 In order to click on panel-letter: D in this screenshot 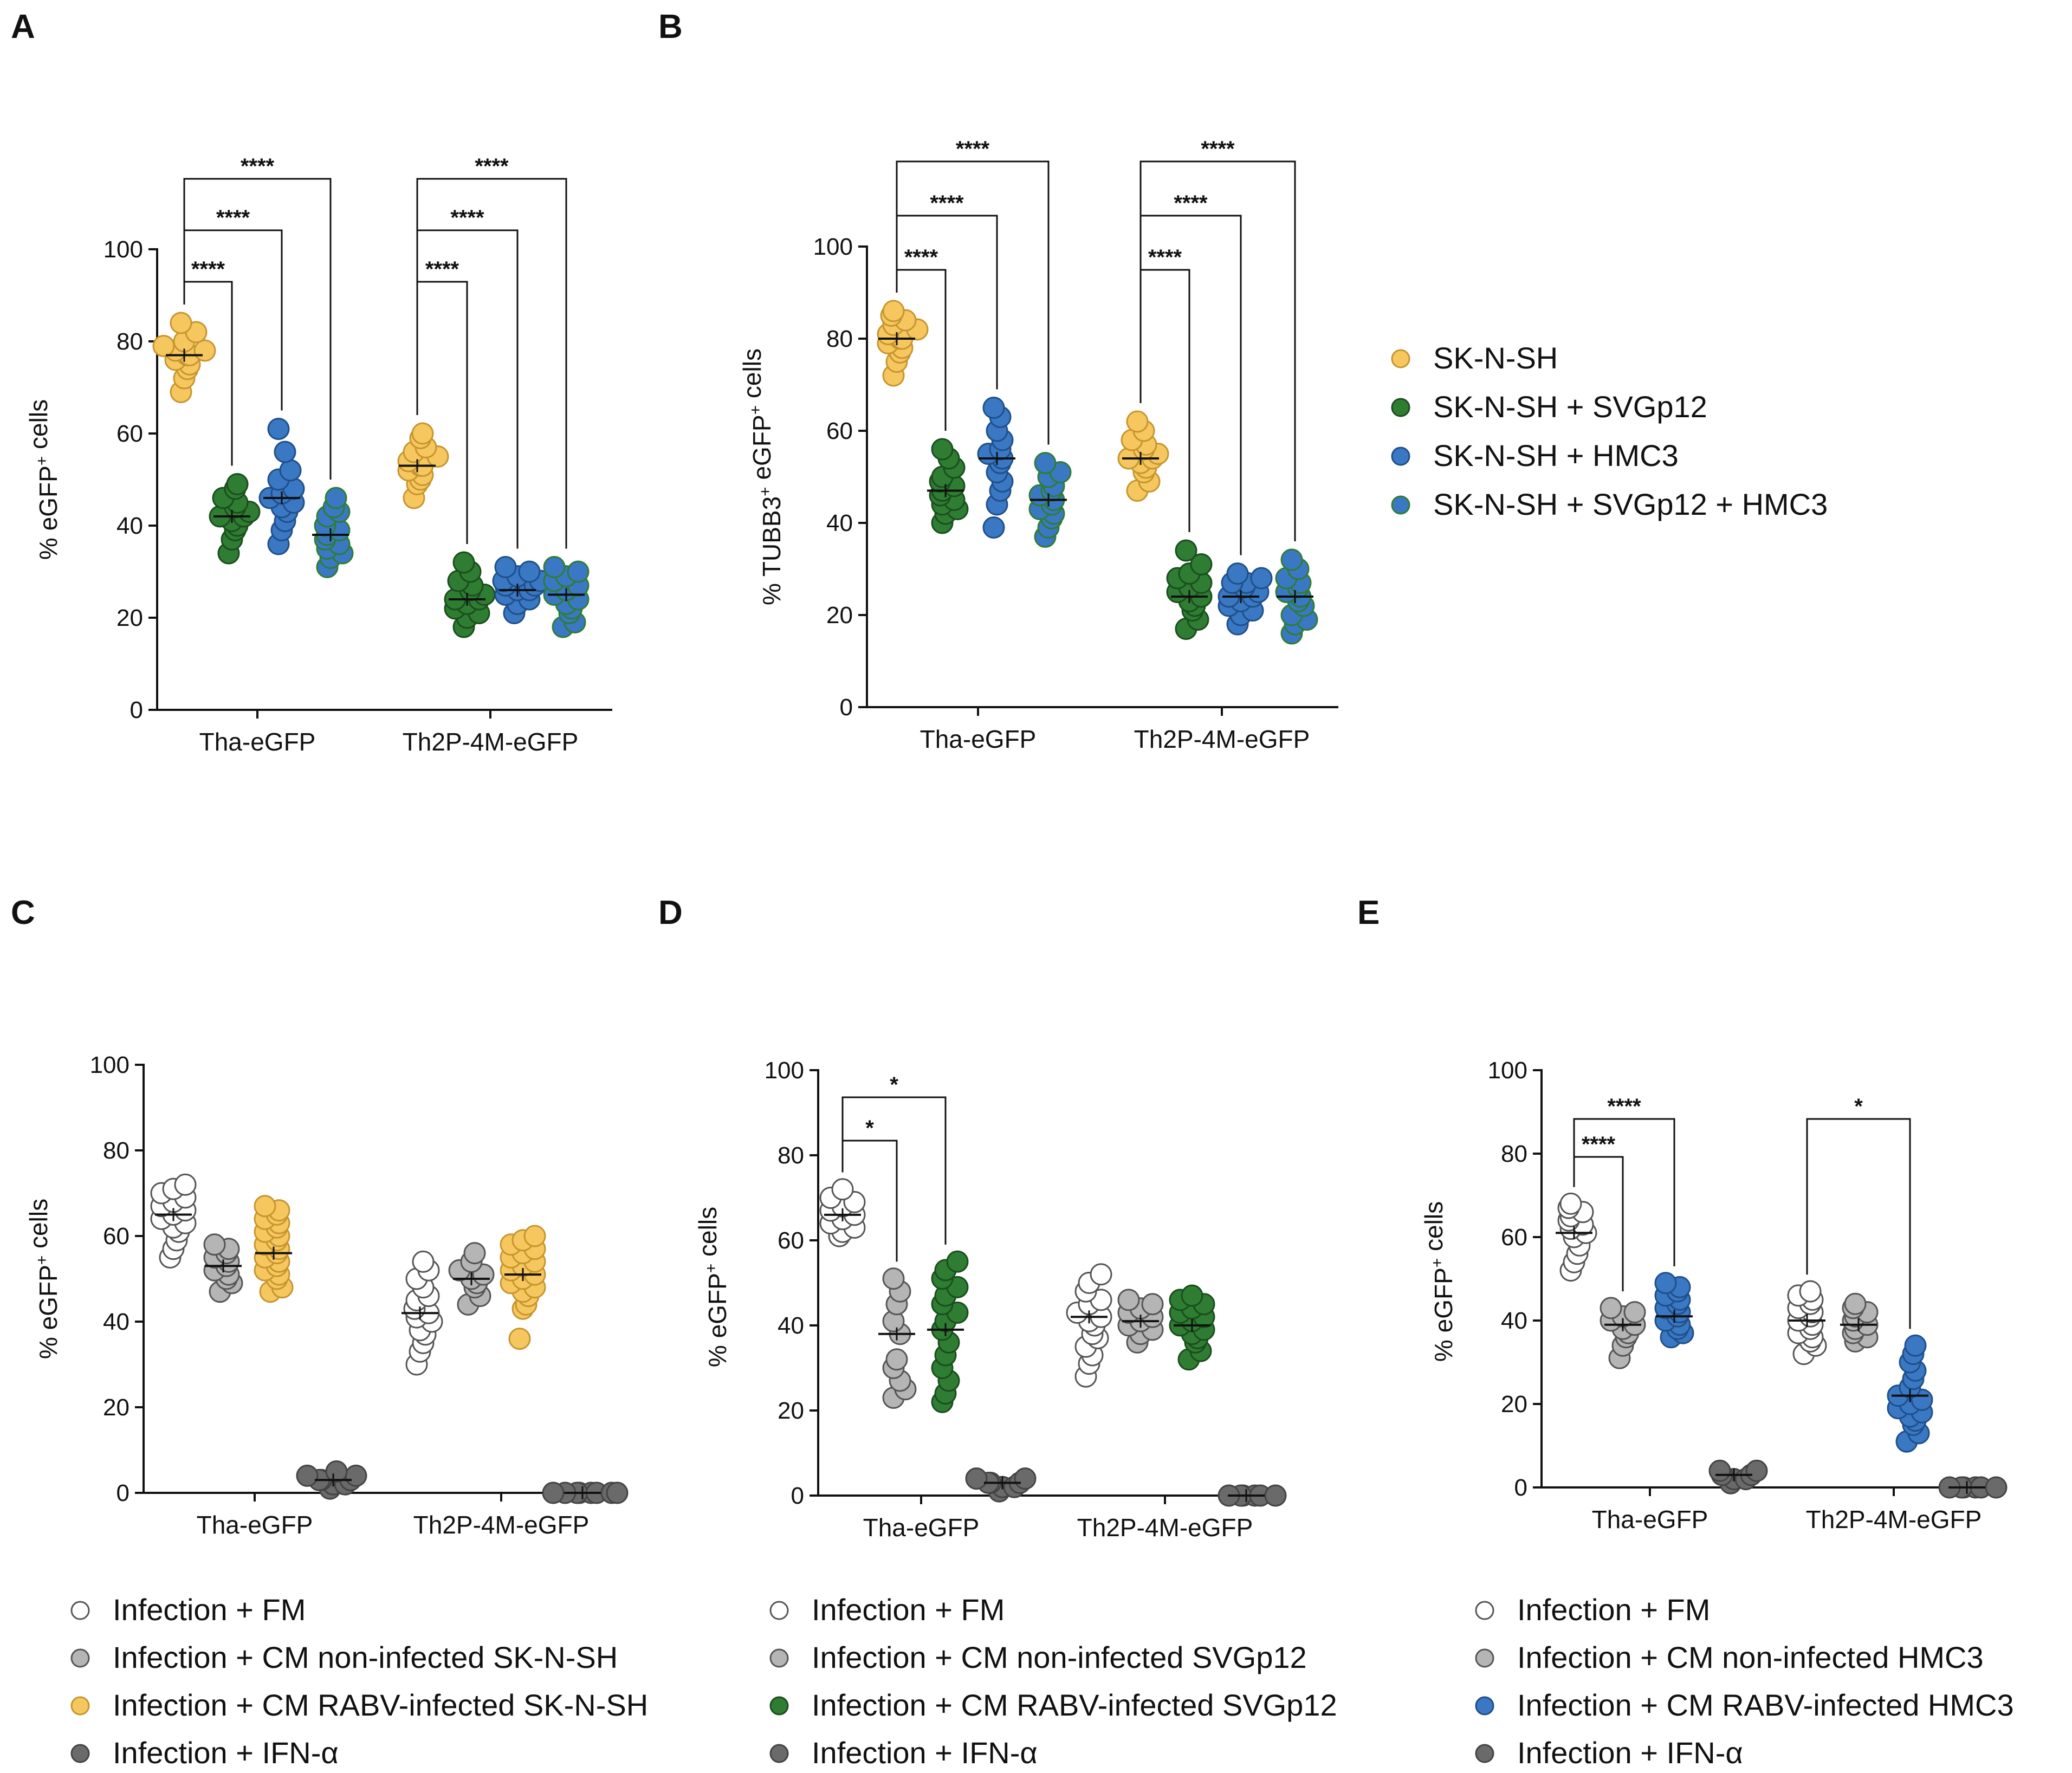, I will do `click(670, 912)`.